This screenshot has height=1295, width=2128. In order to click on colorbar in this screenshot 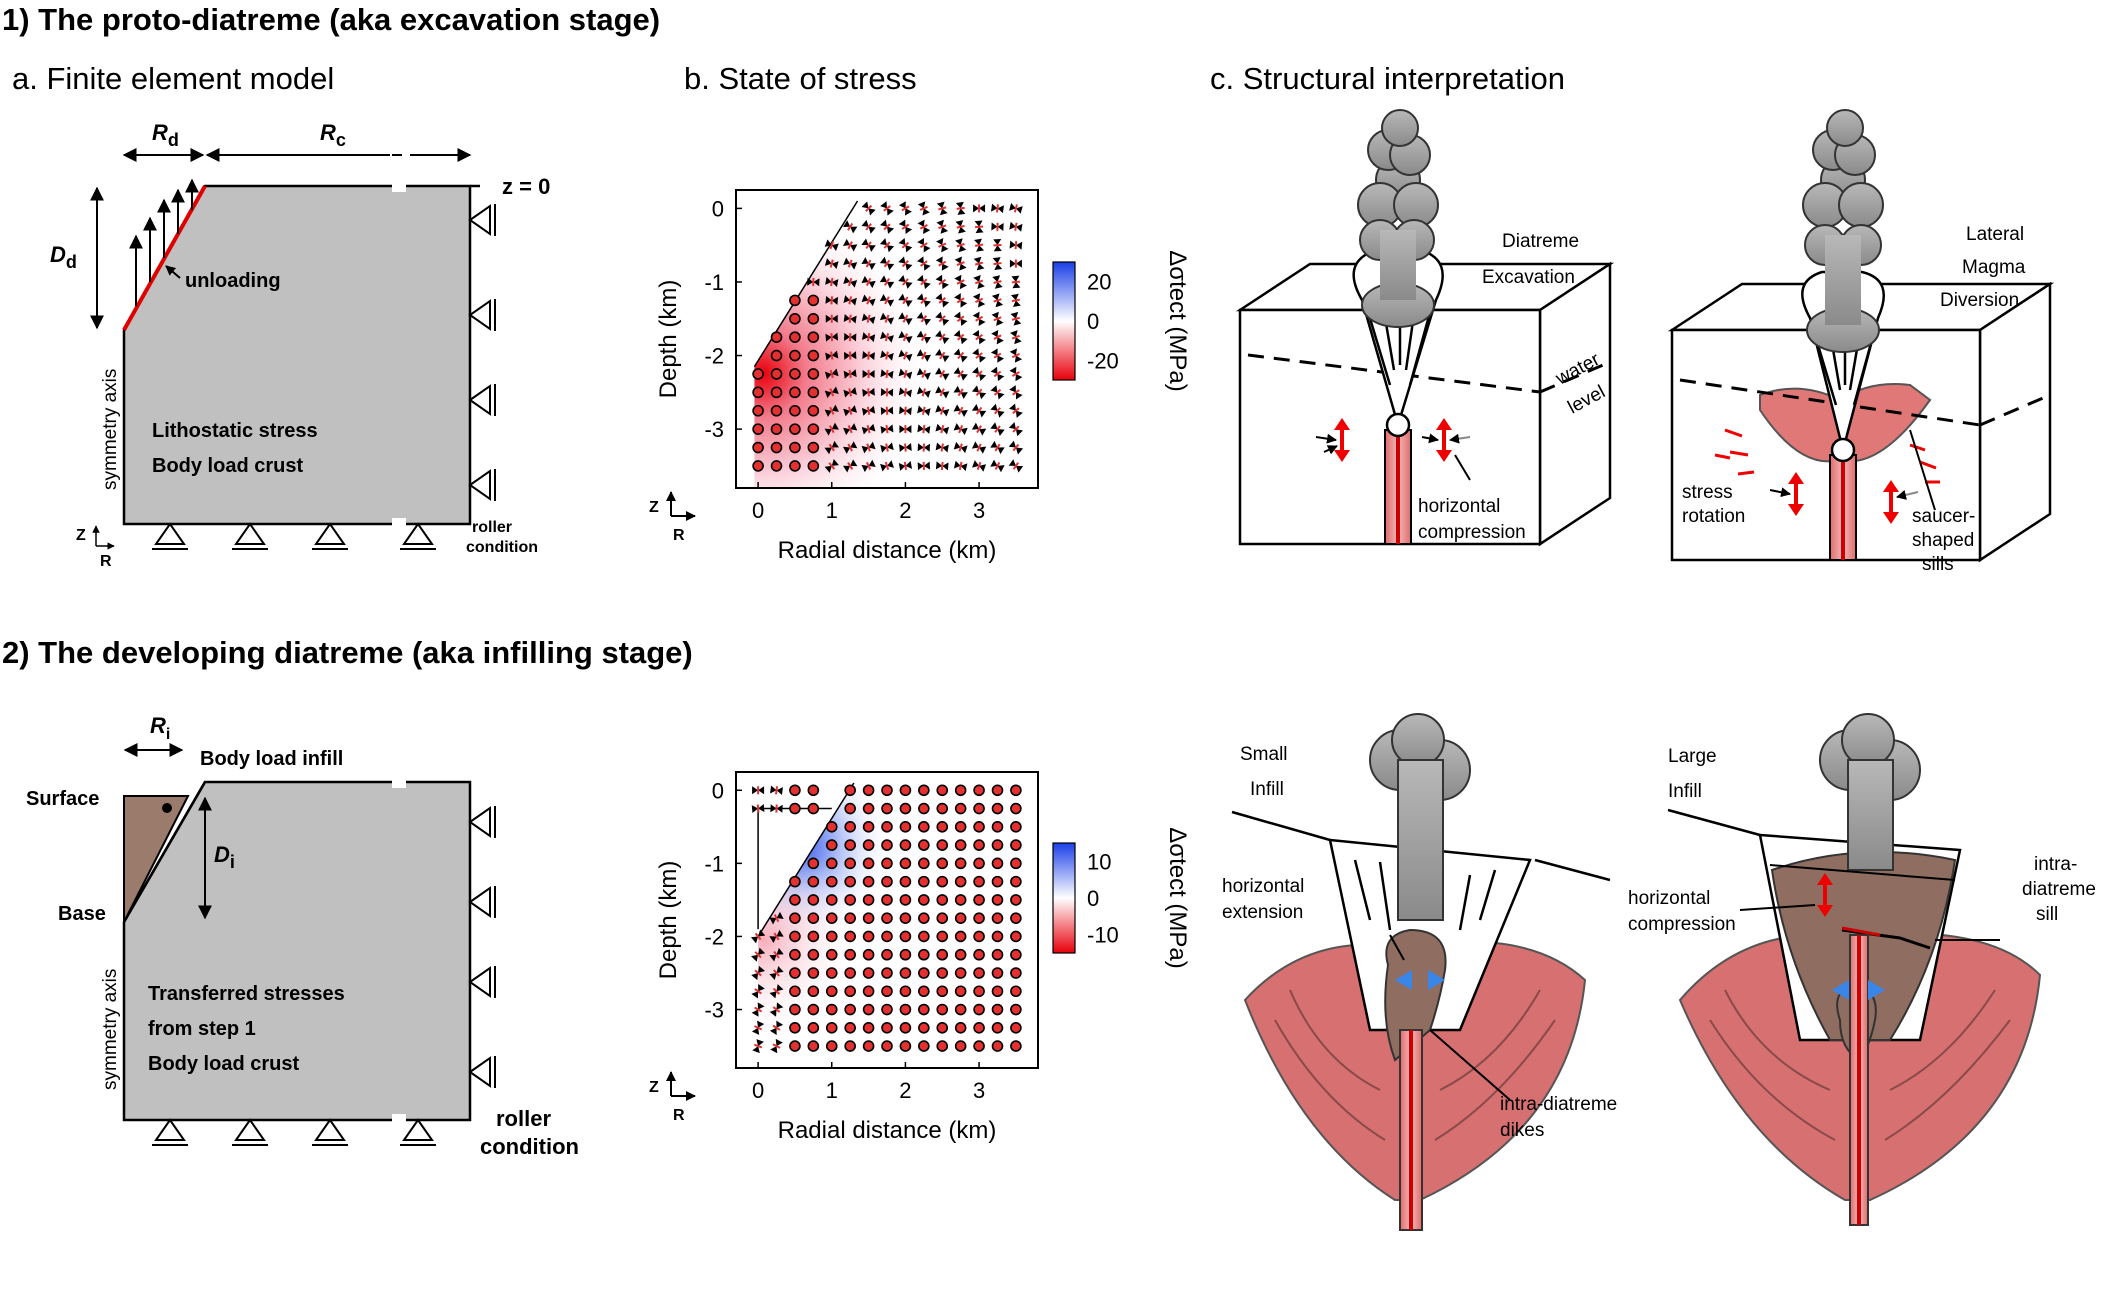, I will do `click(1064, 898)`.